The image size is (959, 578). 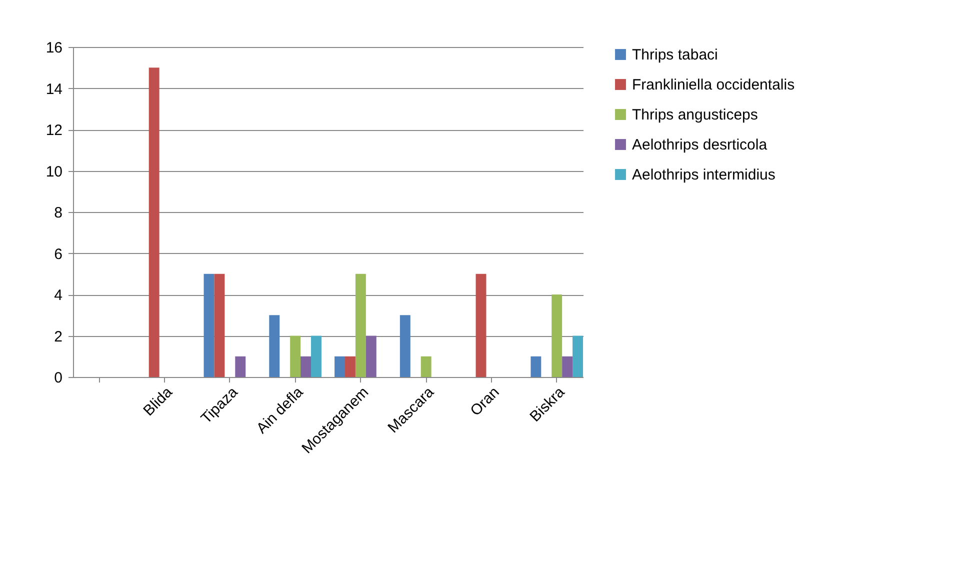 I want to click on y-tick-label: 4, so click(x=58, y=295).